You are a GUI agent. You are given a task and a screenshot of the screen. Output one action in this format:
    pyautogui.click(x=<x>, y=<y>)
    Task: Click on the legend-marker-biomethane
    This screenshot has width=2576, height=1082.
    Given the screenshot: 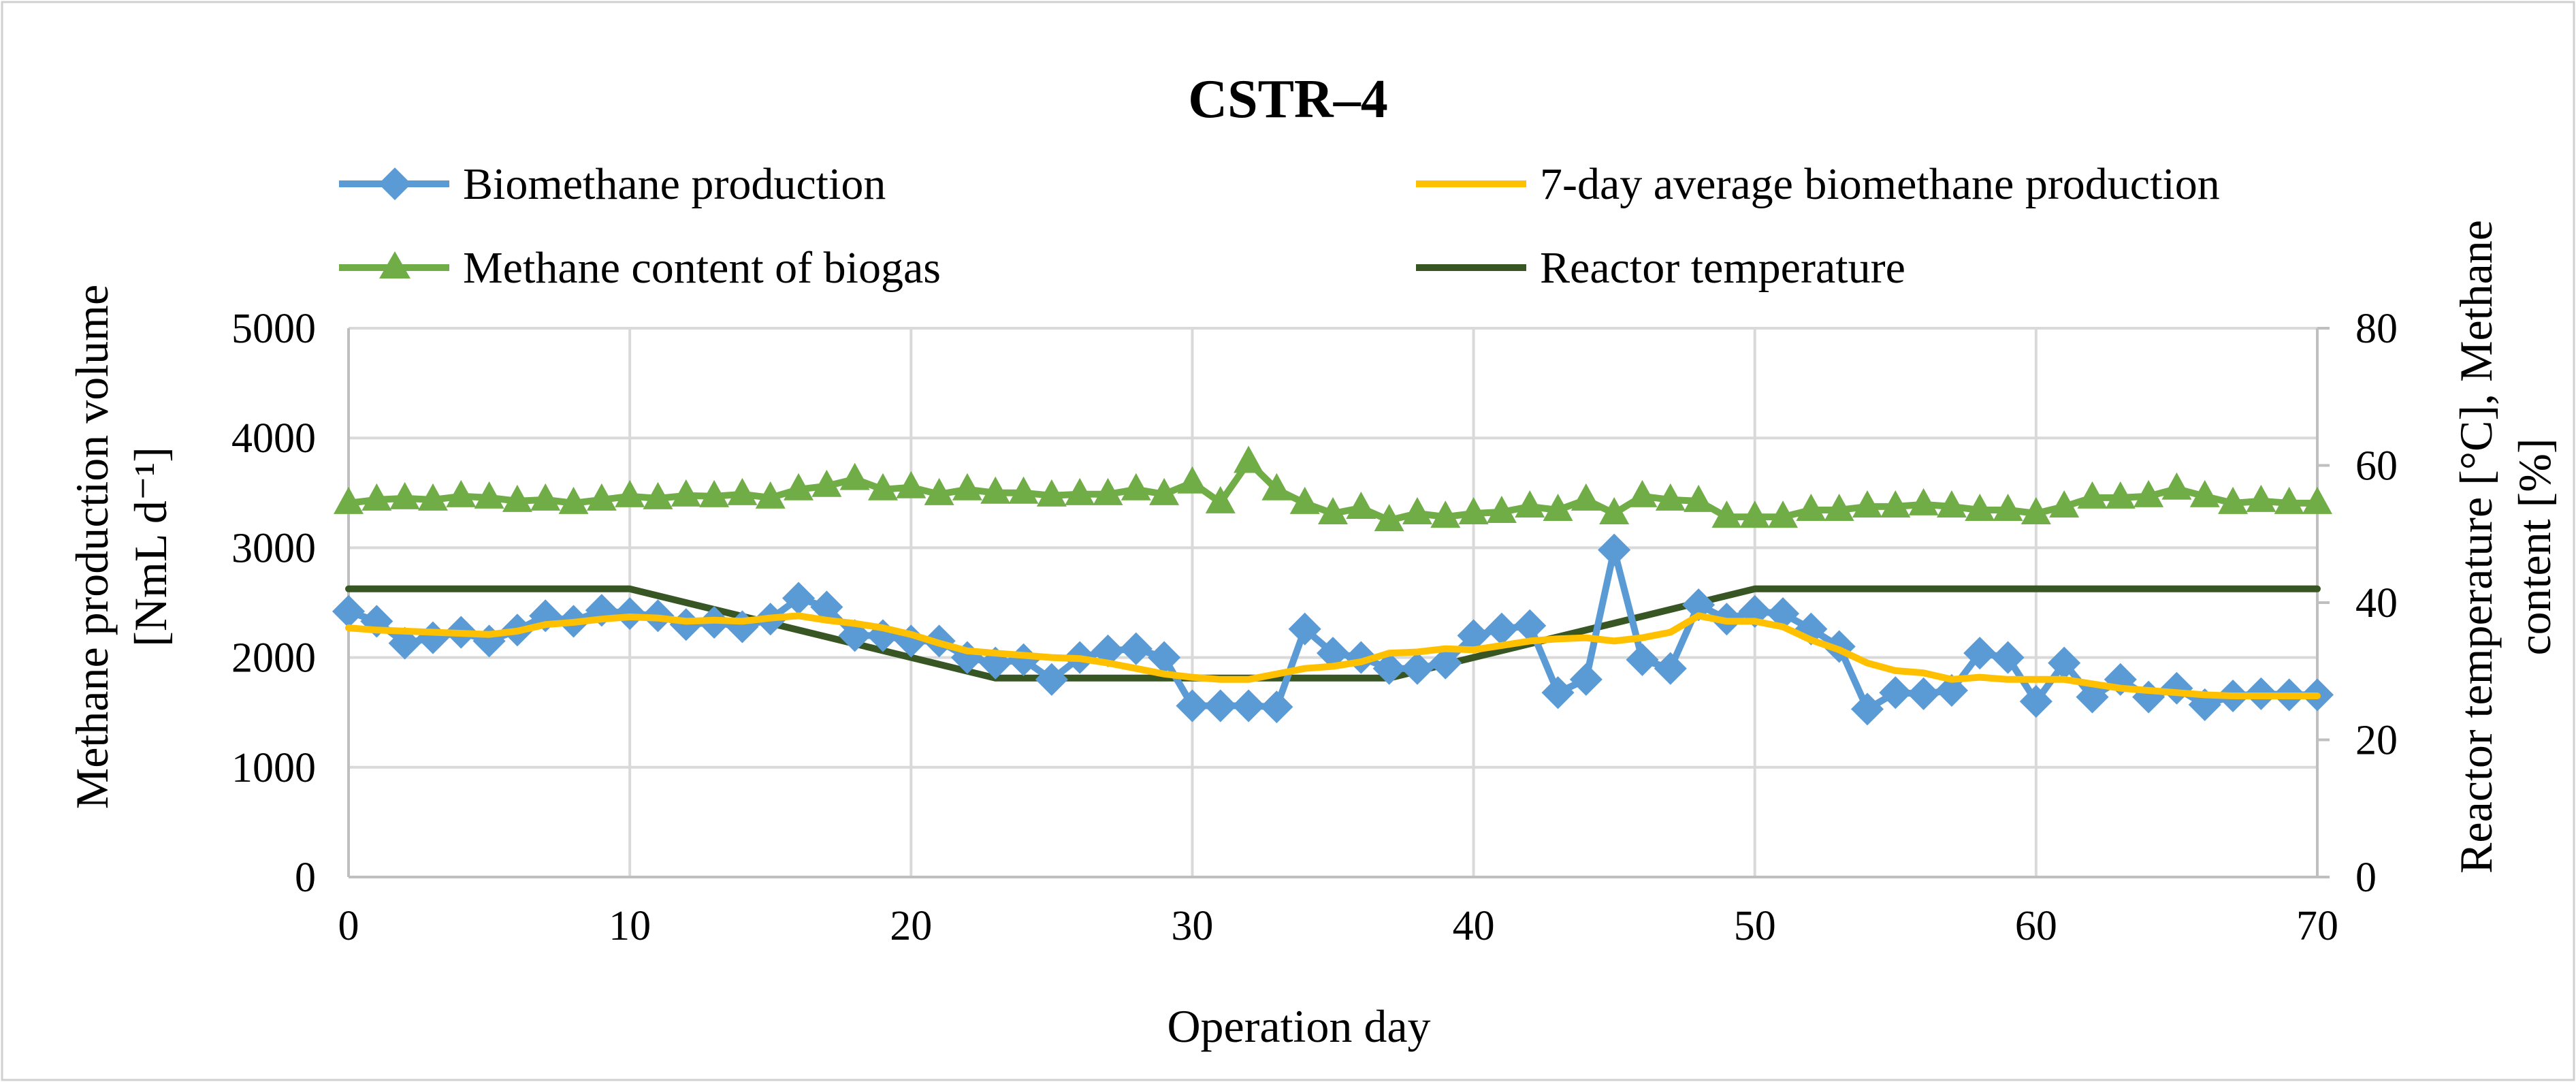 What is the action you would take?
    pyautogui.click(x=395, y=184)
    